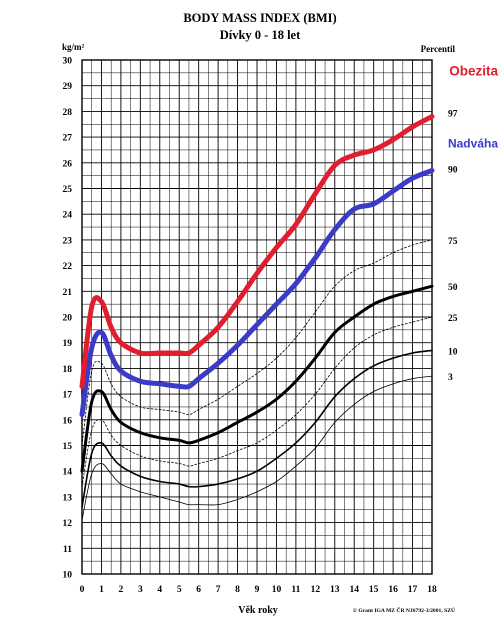  I want to click on right-label: Obezita, so click(473, 71).